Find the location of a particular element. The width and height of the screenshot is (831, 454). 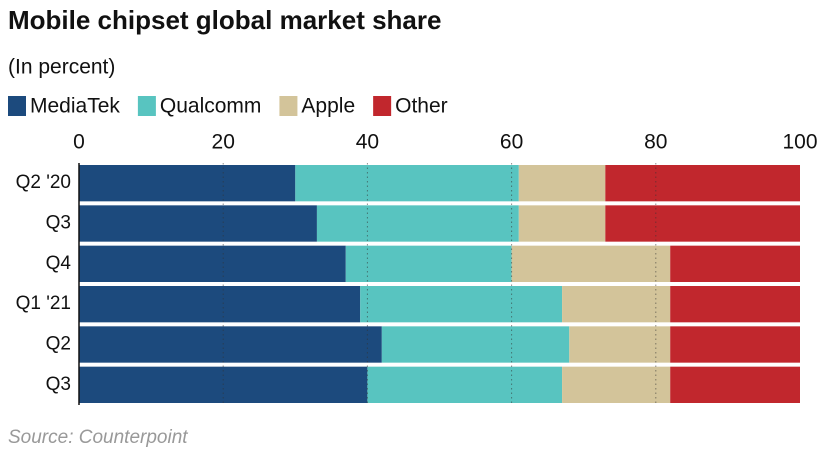

x-tick-label: 0 is located at coordinates (79, 142).